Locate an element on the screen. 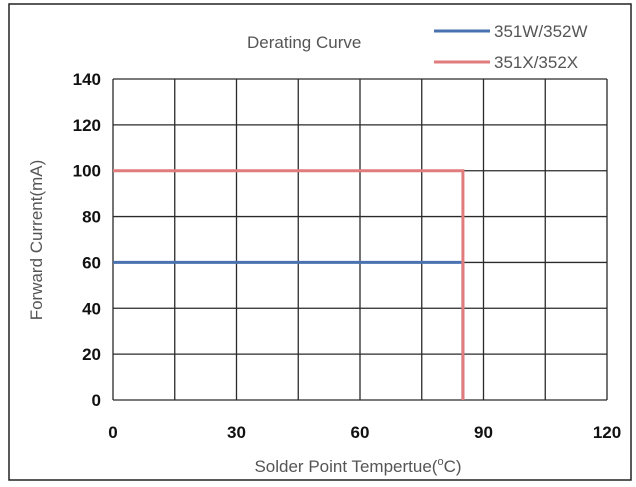 This screenshot has height=487, width=636. x-axis-title: Solder Point Tempertue(oC) is located at coordinates (357, 466).